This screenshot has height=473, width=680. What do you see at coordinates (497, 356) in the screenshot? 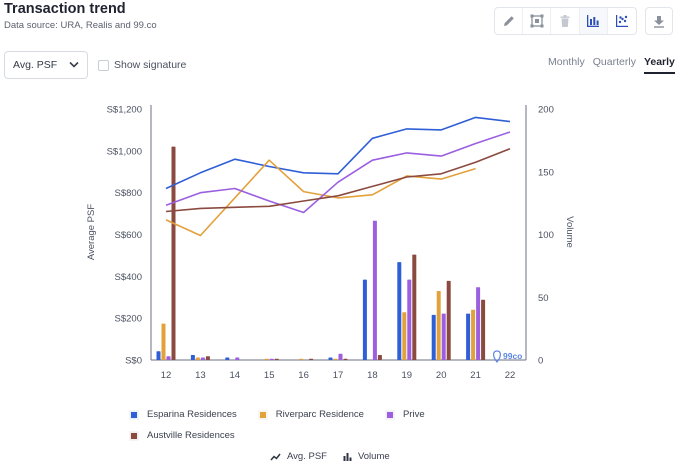
I see `watermark-pin-icon` at bounding box center [497, 356].